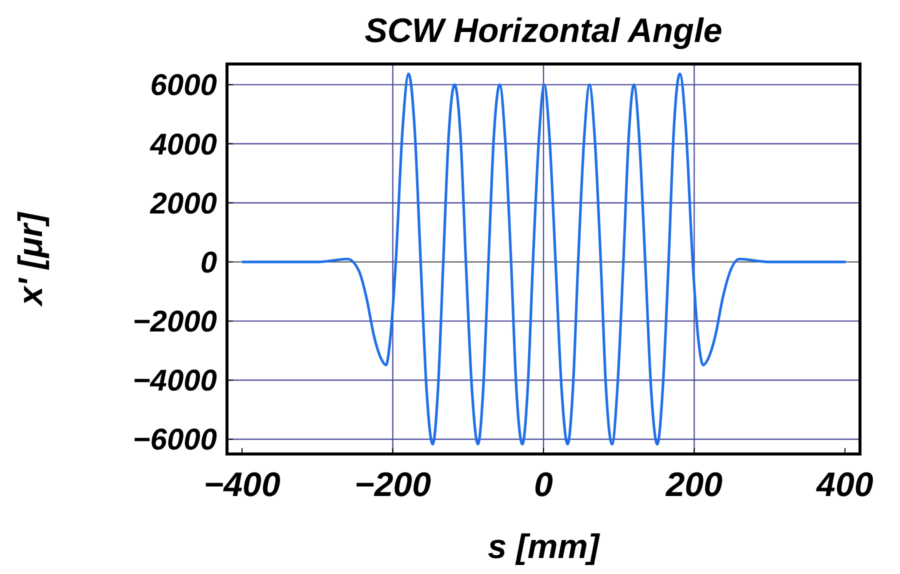 The image size is (900, 574). What do you see at coordinates (175, 381) in the screenshot?
I see `y-tick-label: −4000` at bounding box center [175, 381].